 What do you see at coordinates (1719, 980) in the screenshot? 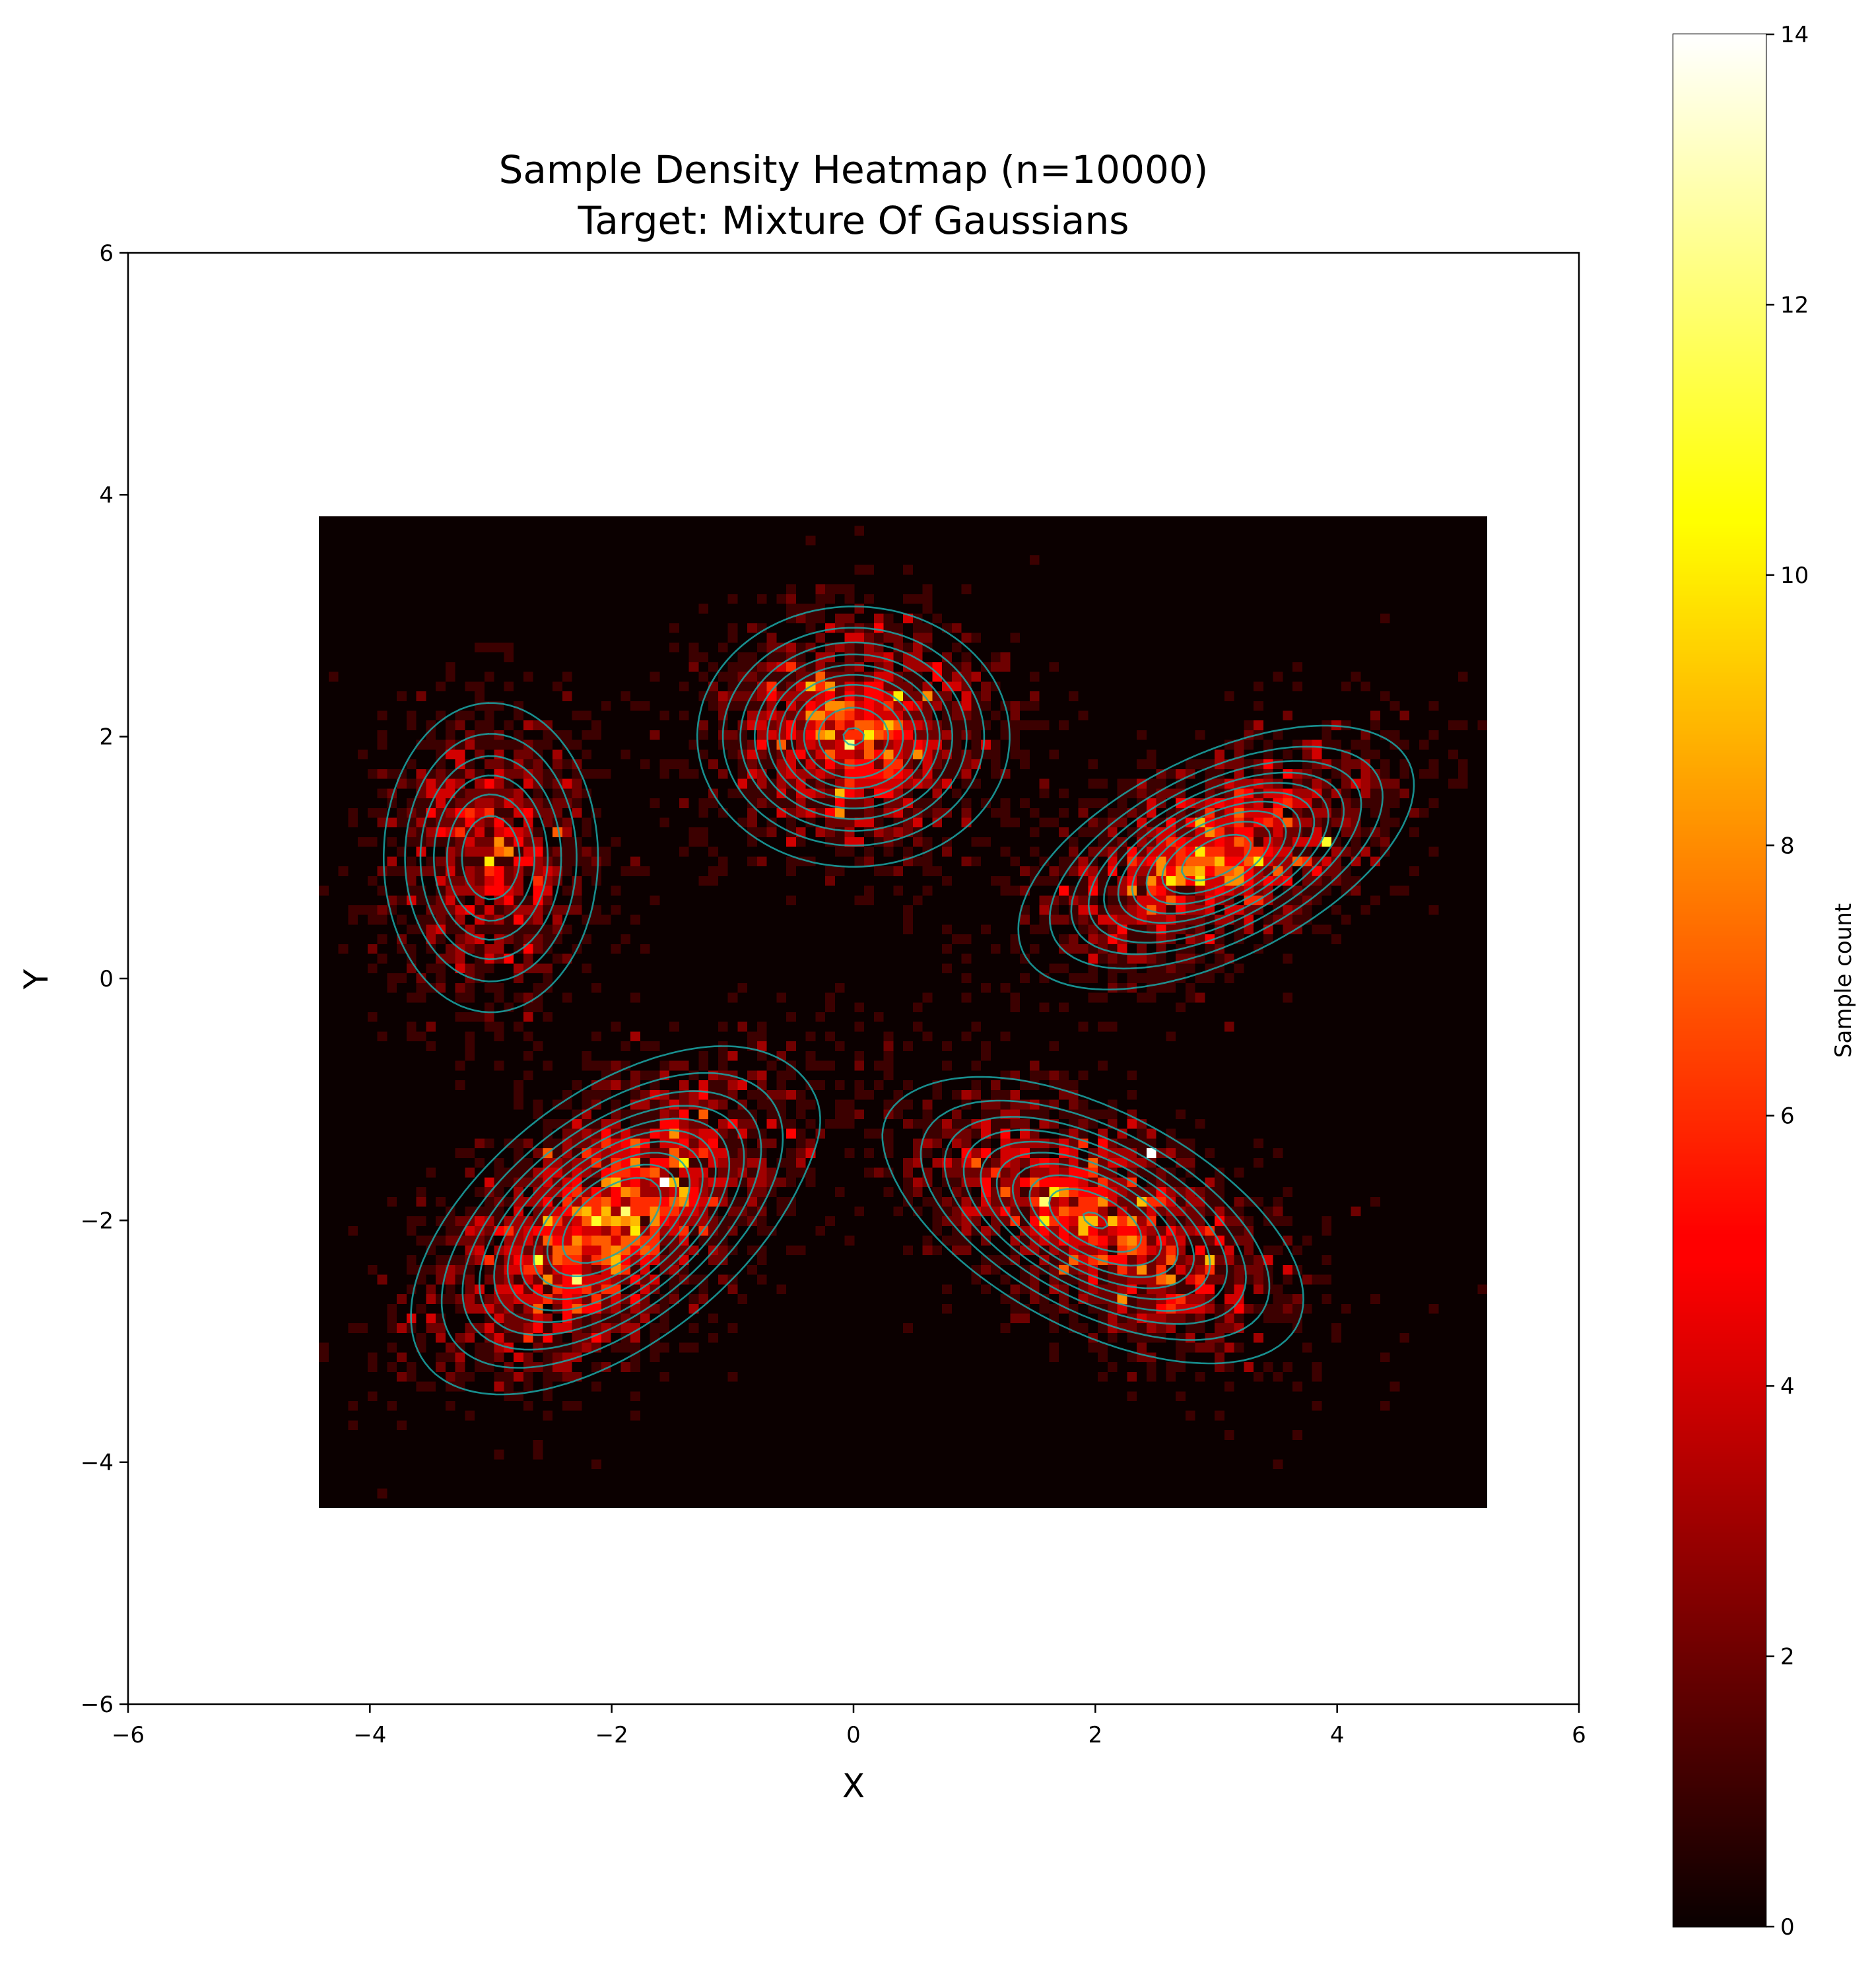
I see `colorbar-gradient` at bounding box center [1719, 980].